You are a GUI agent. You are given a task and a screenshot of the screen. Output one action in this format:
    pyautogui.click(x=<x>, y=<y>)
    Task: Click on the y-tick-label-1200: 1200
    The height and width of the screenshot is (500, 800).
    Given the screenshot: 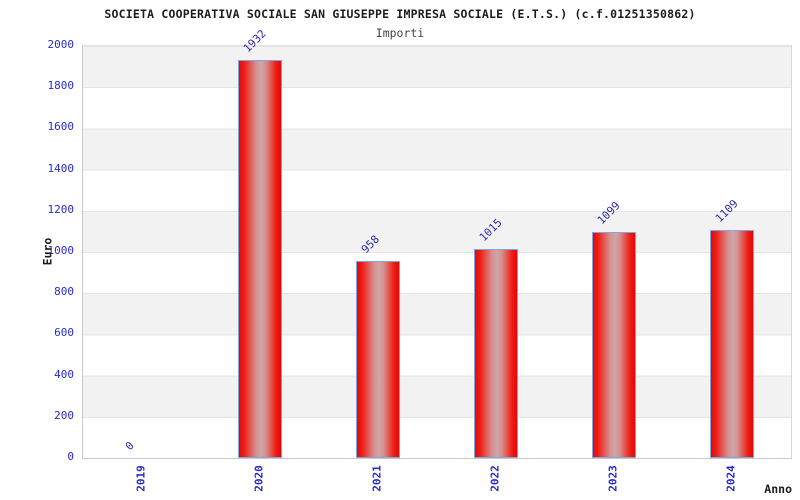 What is the action you would take?
    pyautogui.click(x=61, y=209)
    